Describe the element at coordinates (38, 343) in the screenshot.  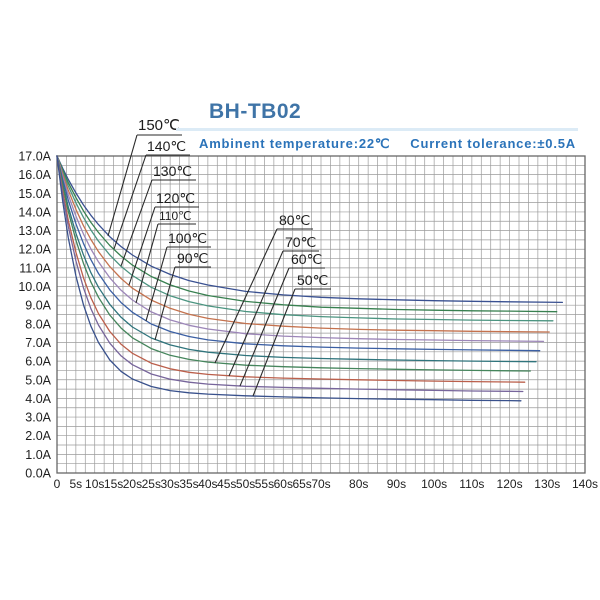
I see `y-axis-tick-label: 7.0A` at that location.